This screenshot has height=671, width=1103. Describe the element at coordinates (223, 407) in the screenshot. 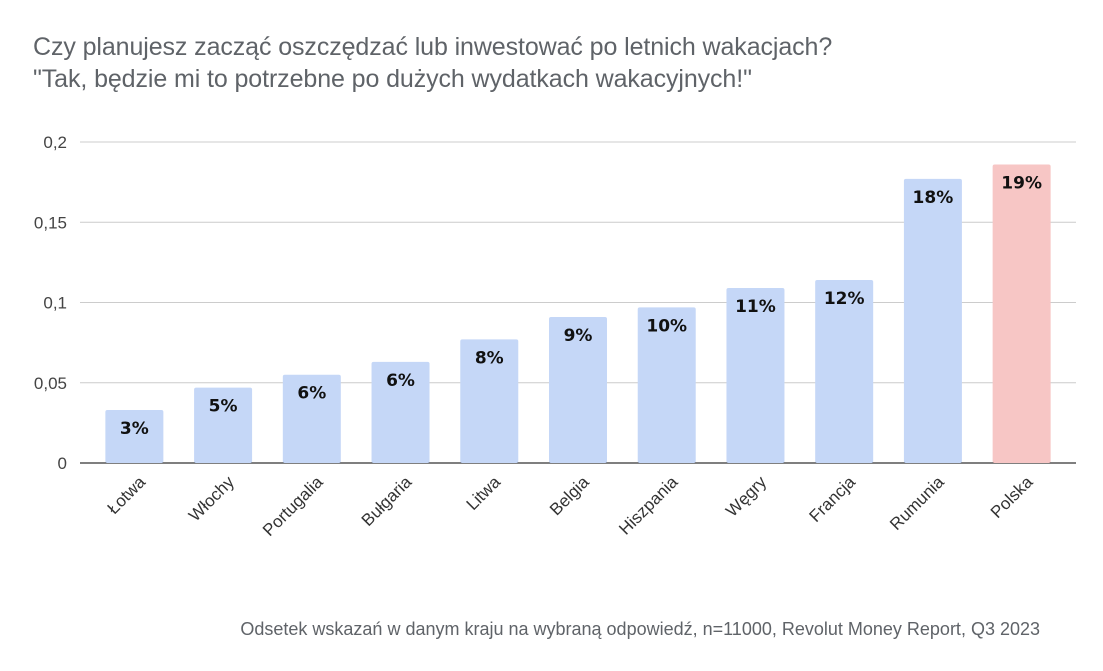

I see `data-label: 5%` at that location.